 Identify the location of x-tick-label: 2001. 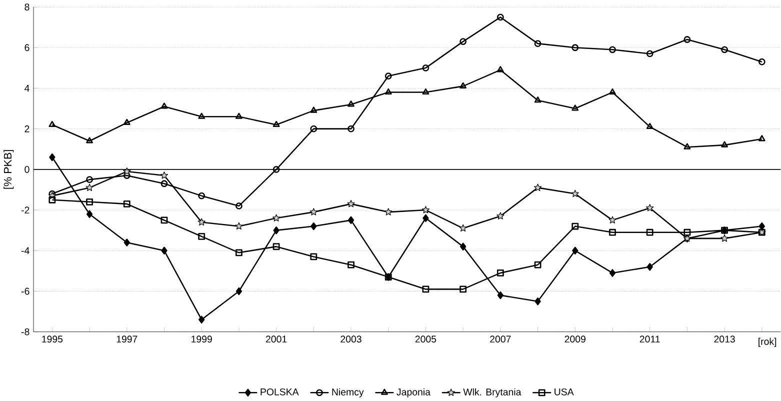
(276, 338).